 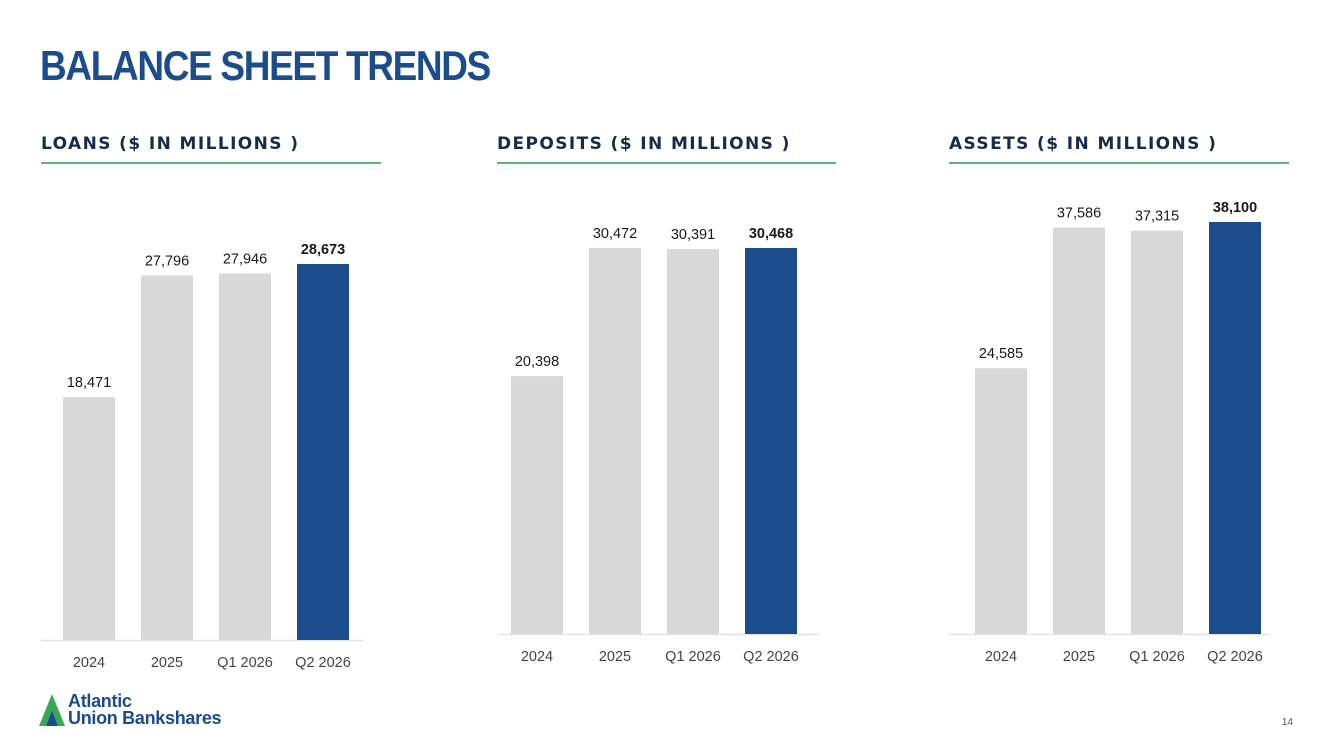 What do you see at coordinates (211, 148) in the screenshot?
I see `loans-chart-title: LOANS ($ IN MILLIONS )` at bounding box center [211, 148].